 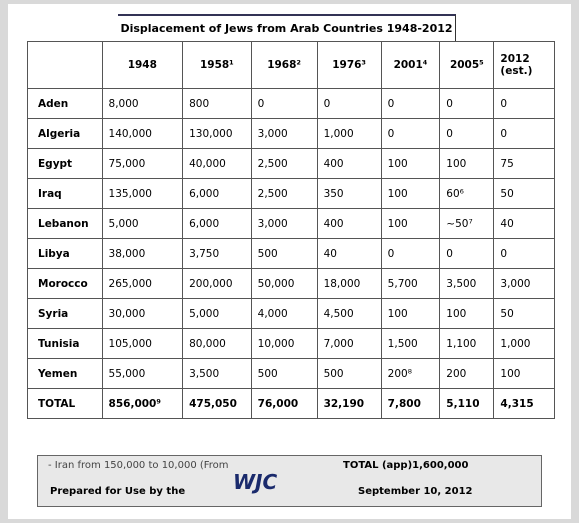 What do you see at coordinates (65, 373) in the screenshot?
I see `row-label: Yemen` at bounding box center [65, 373].